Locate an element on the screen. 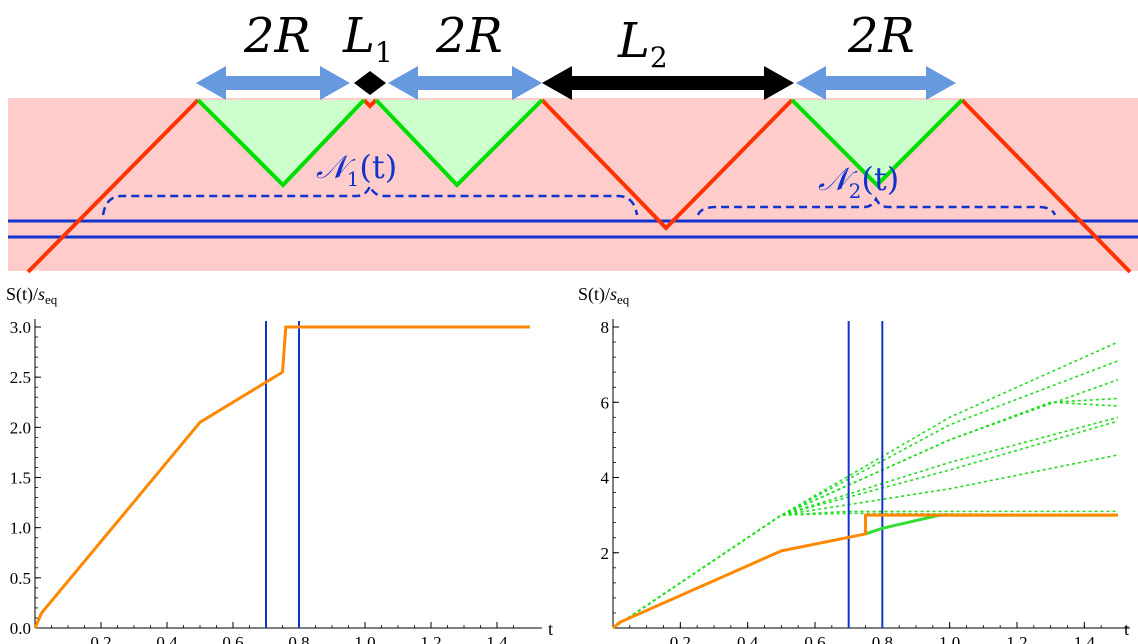  red-valley-L2 is located at coordinates (667, 164).